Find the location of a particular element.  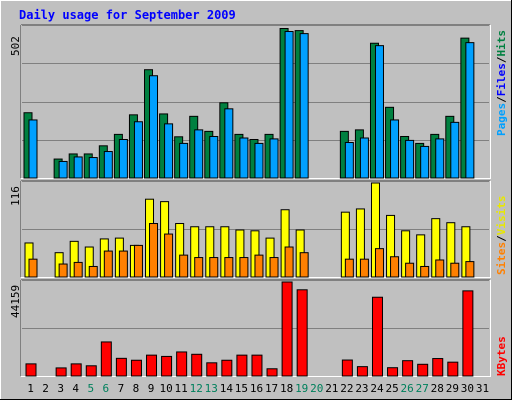

day-label-12: 12 is located at coordinates (196, 388).